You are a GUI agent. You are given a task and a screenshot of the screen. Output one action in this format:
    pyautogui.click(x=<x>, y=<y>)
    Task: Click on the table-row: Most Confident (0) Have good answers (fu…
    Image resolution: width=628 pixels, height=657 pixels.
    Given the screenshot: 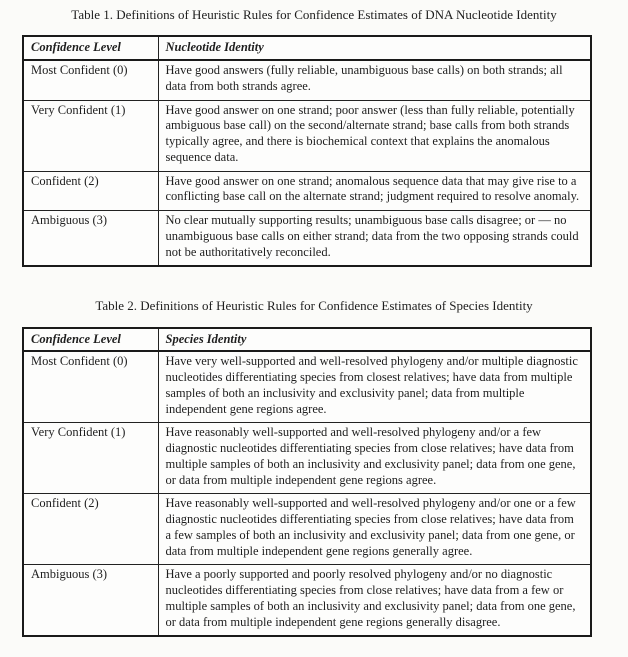 What is the action you would take?
    pyautogui.click(x=307, y=80)
    